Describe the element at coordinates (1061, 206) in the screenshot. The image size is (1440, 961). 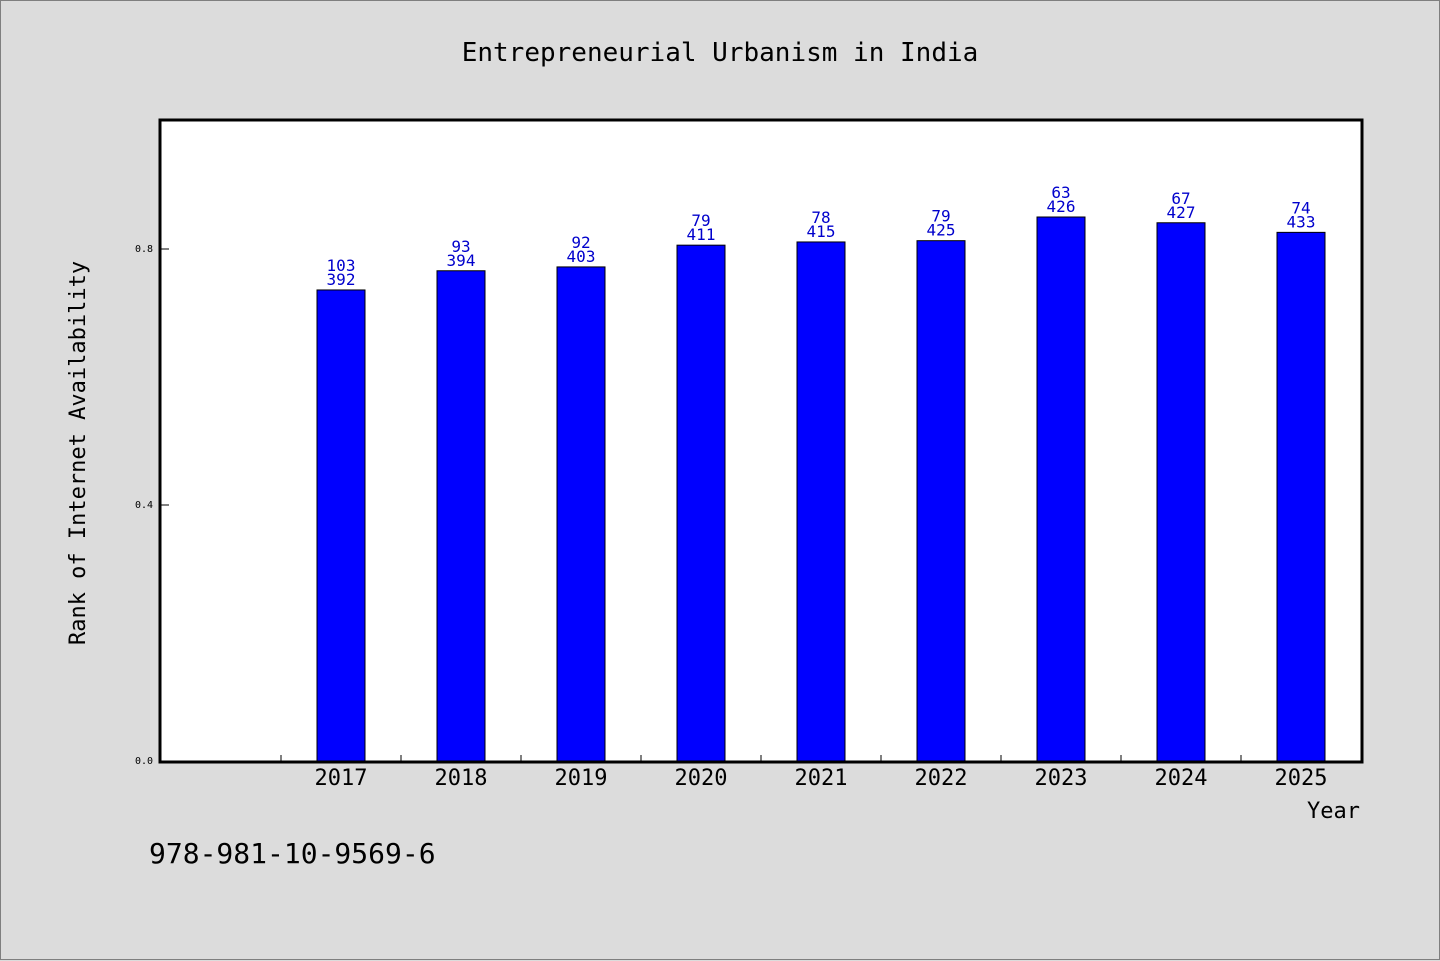
I see `bar-label-bottom: 426` at that location.